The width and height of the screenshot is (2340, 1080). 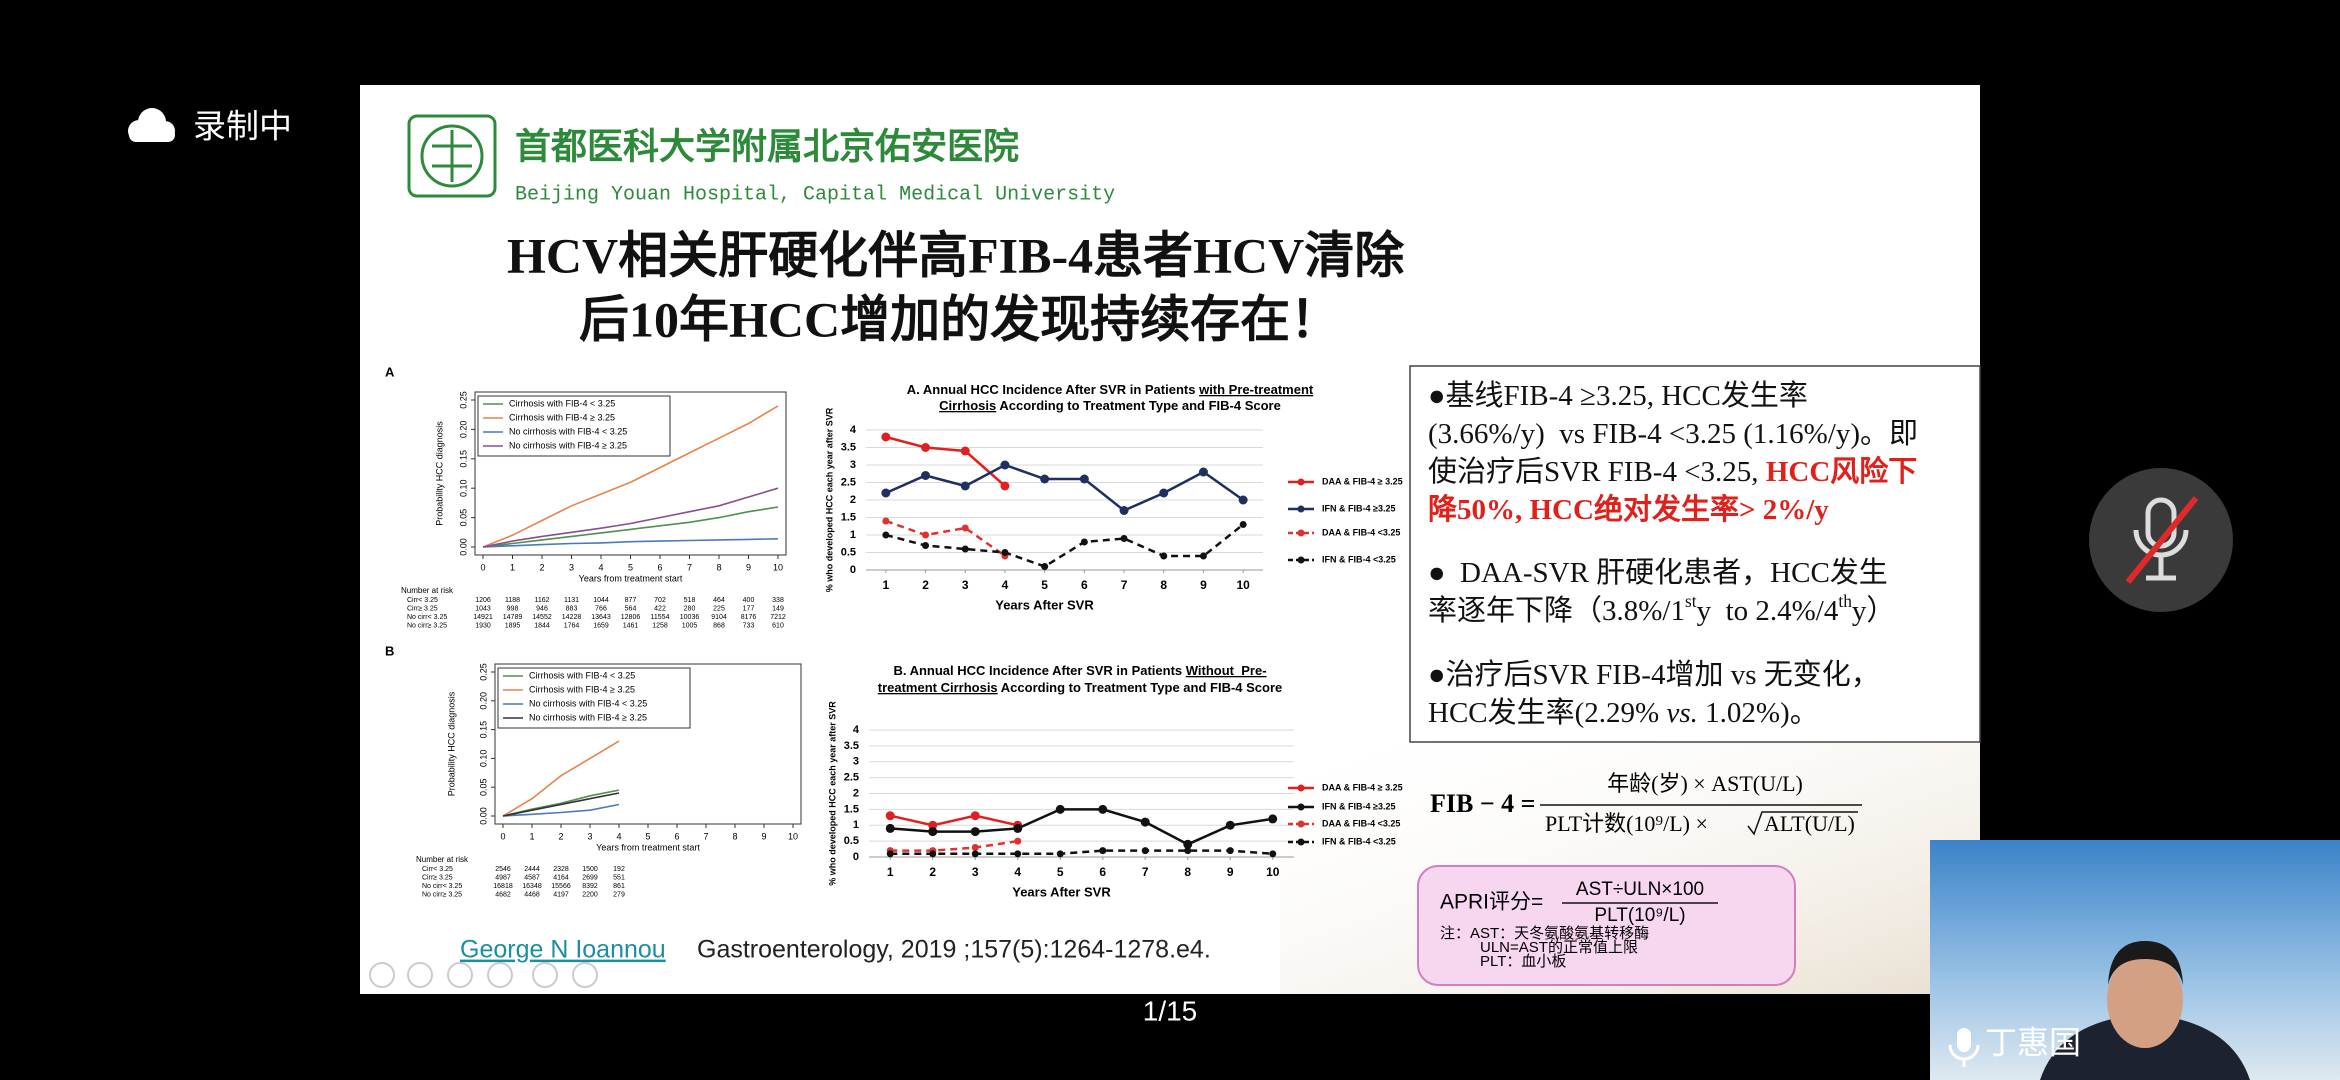 What do you see at coordinates (767, 146) in the screenshot?
I see `hospital-name-cn: 首都医科大学附属北京佑安医院` at bounding box center [767, 146].